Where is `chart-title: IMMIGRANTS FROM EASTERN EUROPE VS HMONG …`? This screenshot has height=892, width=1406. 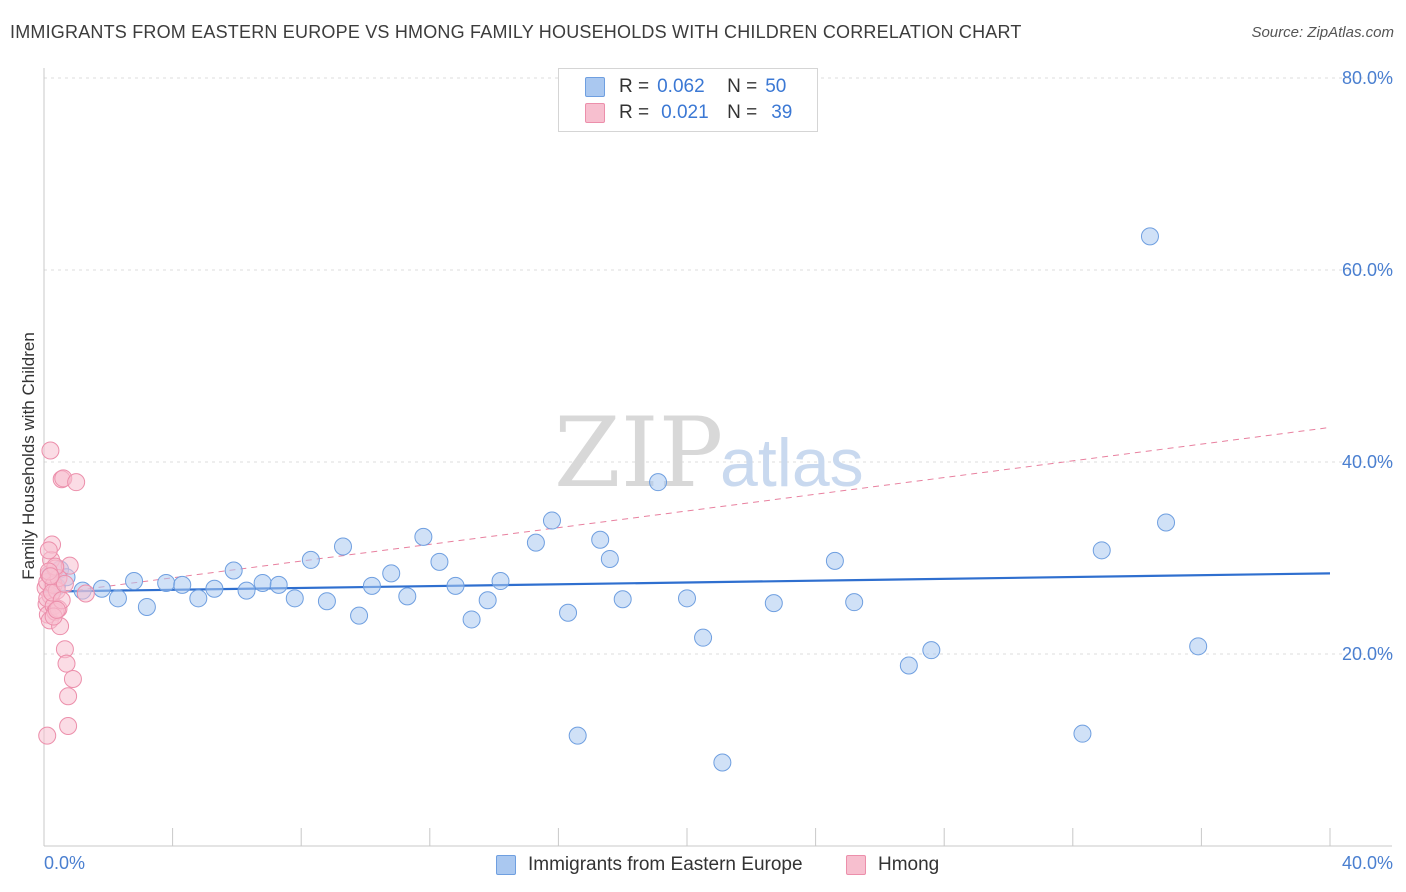 chart-title: IMMIGRANTS FROM EASTERN EUROPE VS HMONG … is located at coordinates (516, 32).